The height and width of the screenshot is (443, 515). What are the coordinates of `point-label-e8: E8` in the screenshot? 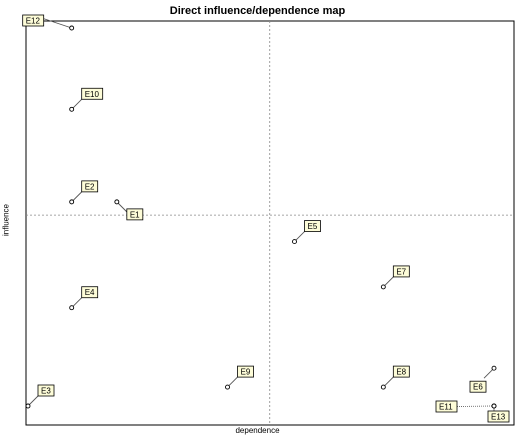 It's located at (401, 372).